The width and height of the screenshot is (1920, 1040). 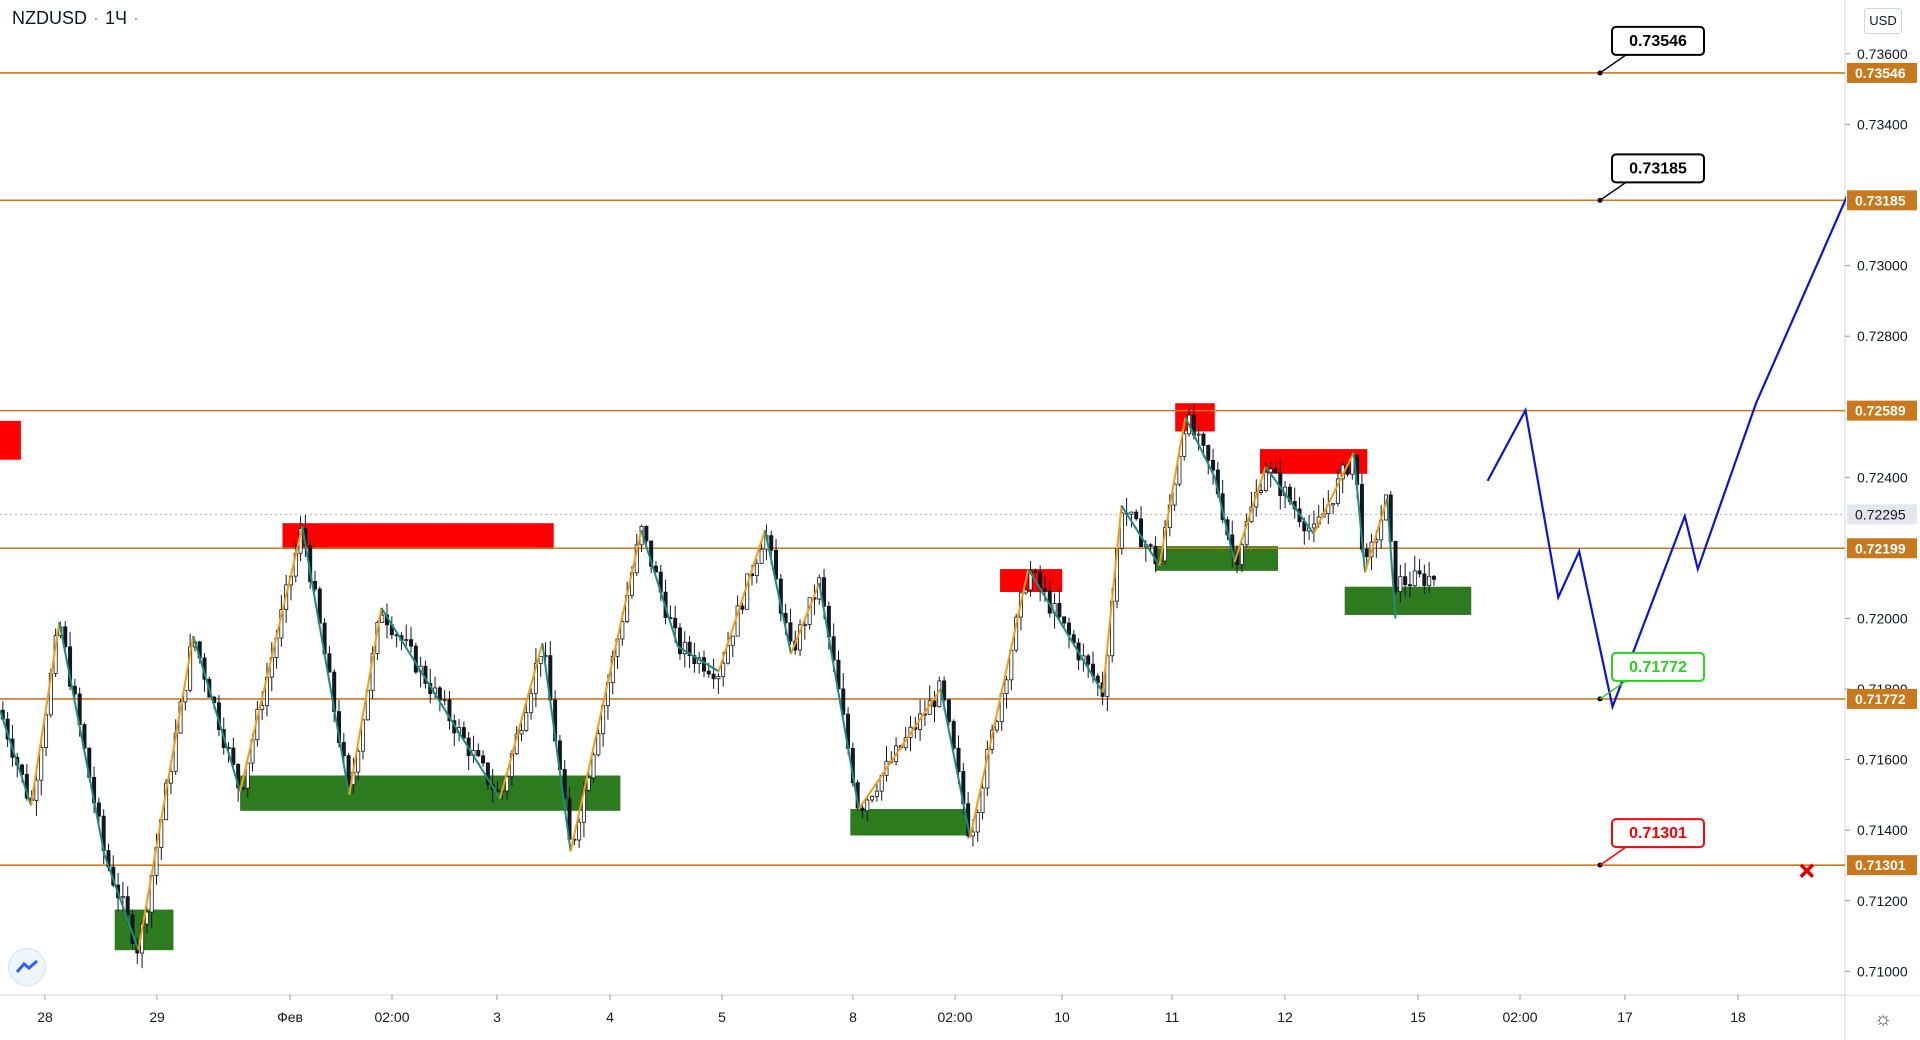 I want to click on x-tick-label: 17, so click(x=1625, y=1017).